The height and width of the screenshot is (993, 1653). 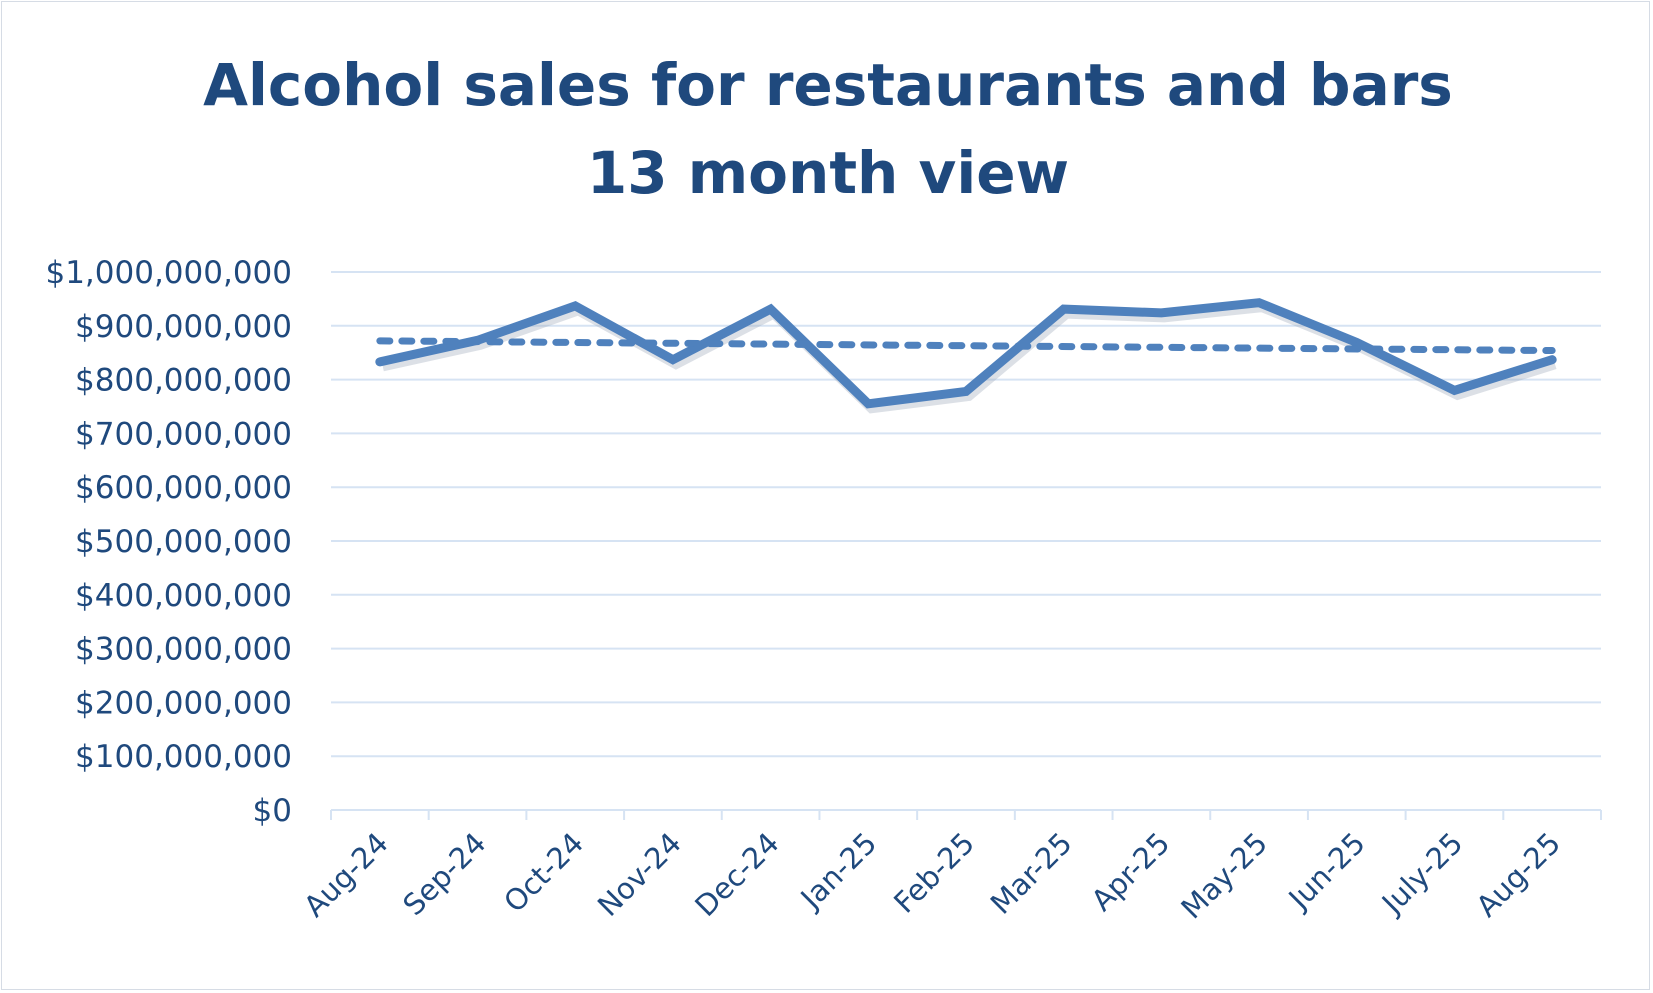 What do you see at coordinates (1421, 873) in the screenshot?
I see `x-tick-label: July-25` at bounding box center [1421, 873].